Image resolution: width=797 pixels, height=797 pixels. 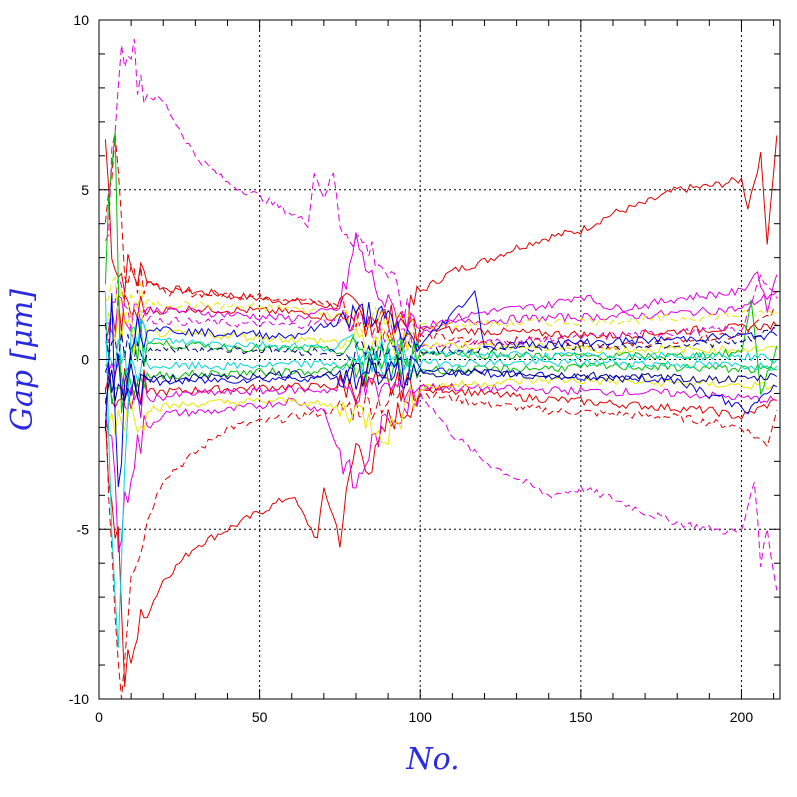 I want to click on x-tick-label: 200, so click(x=742, y=717).